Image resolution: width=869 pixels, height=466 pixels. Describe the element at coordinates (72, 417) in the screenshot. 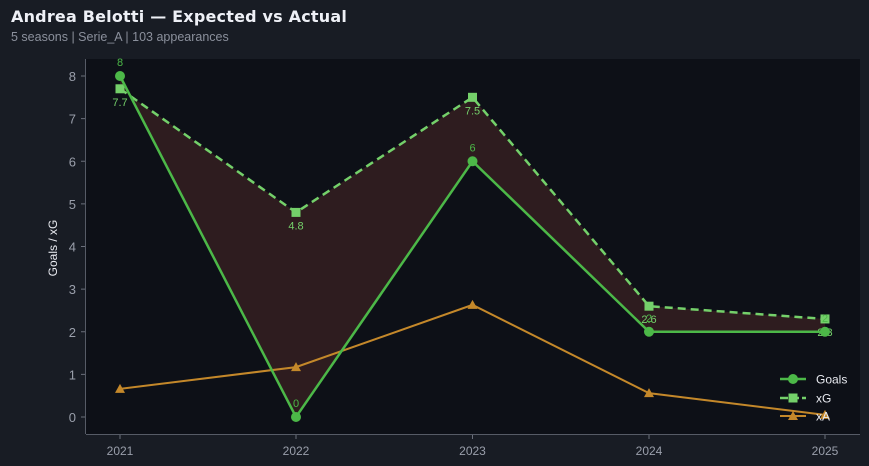

I see `y-tick-label: 0` at that location.